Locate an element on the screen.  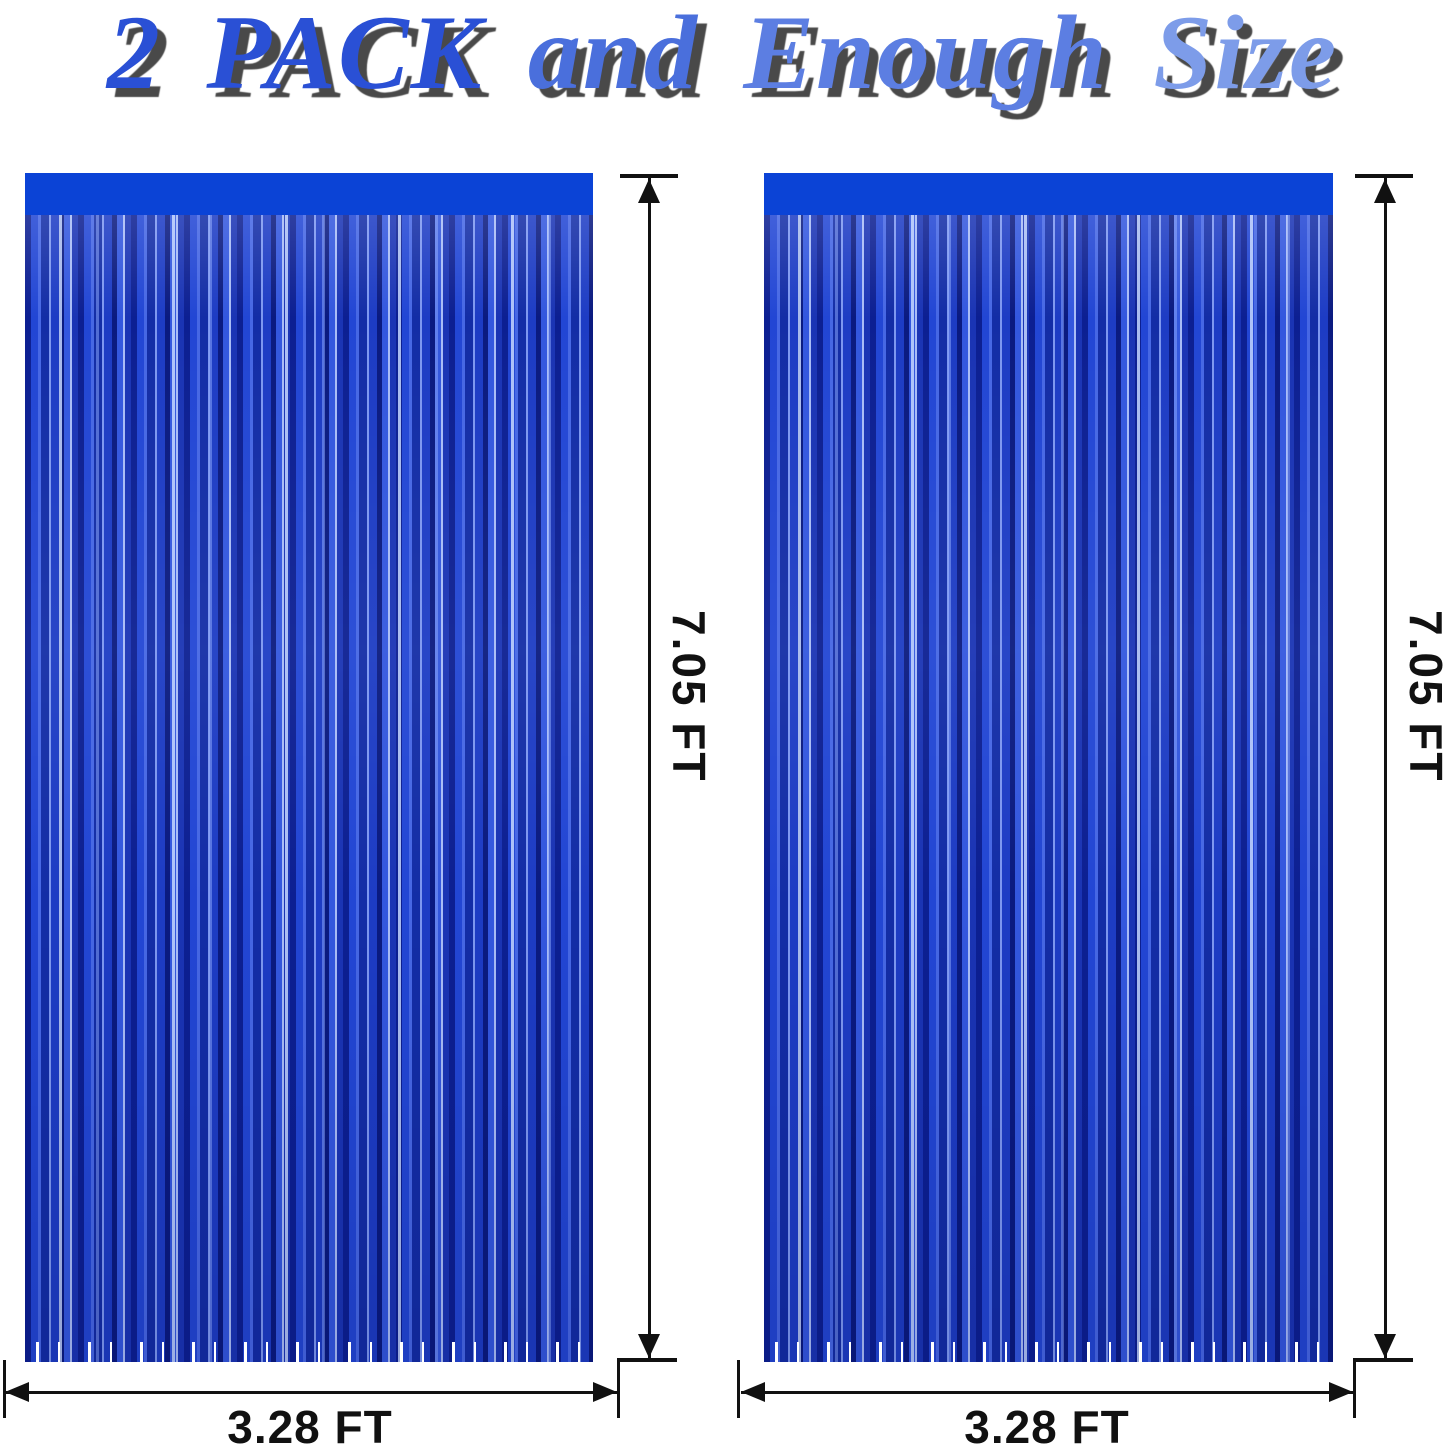
title-word-and: and is located at coordinates (613, 55).